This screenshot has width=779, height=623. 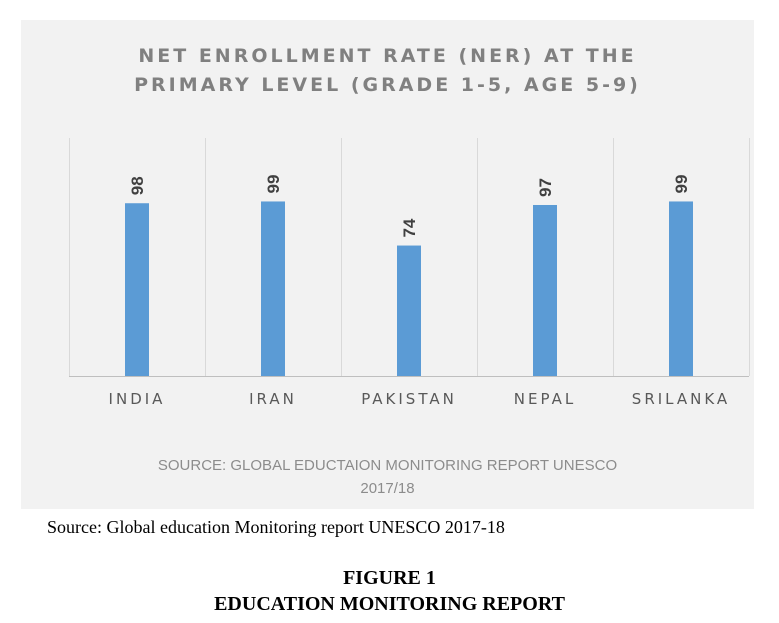 I want to click on bar-nepal, so click(x=545, y=290).